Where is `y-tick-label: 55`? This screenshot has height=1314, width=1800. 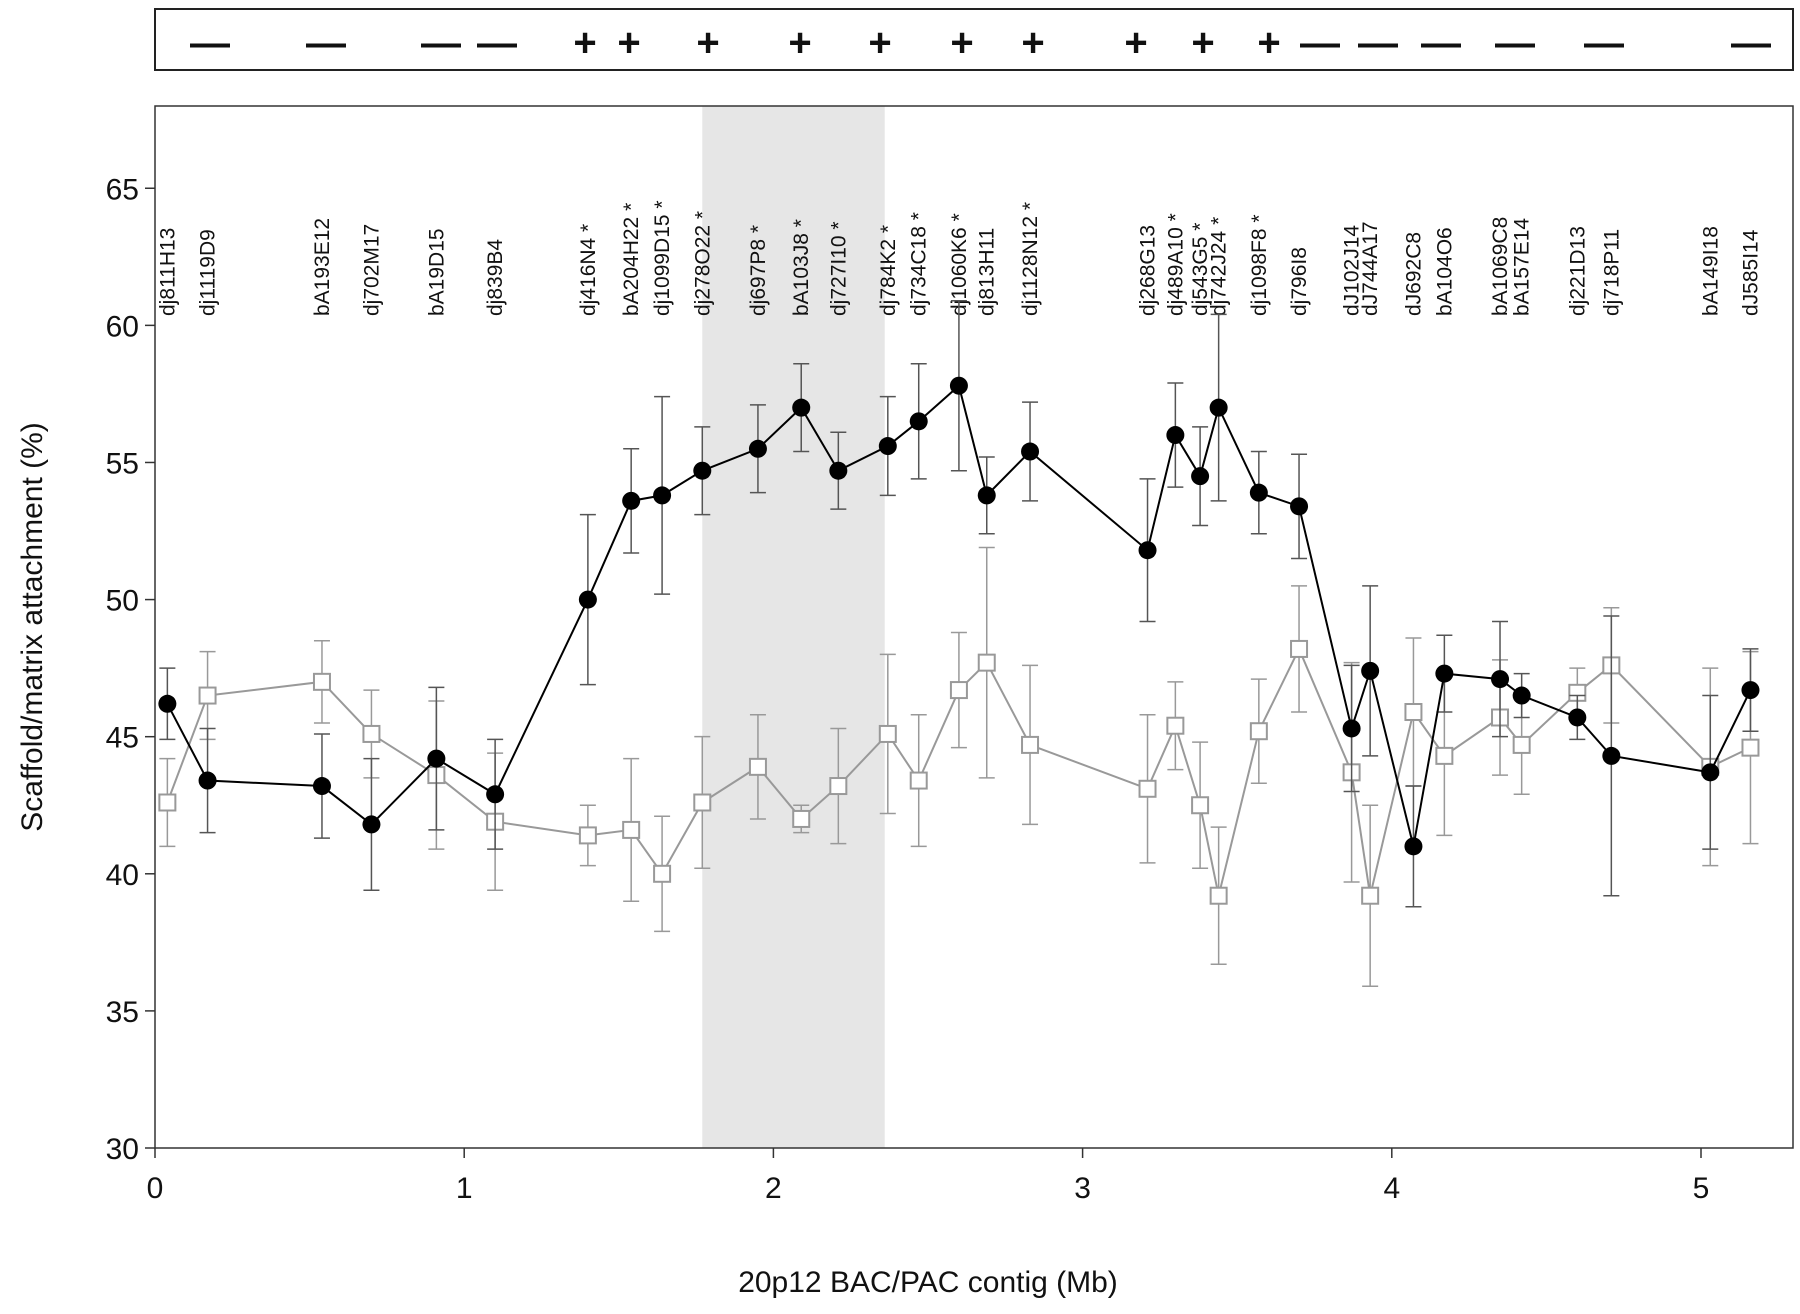
y-tick-label: 55 is located at coordinates (122, 463).